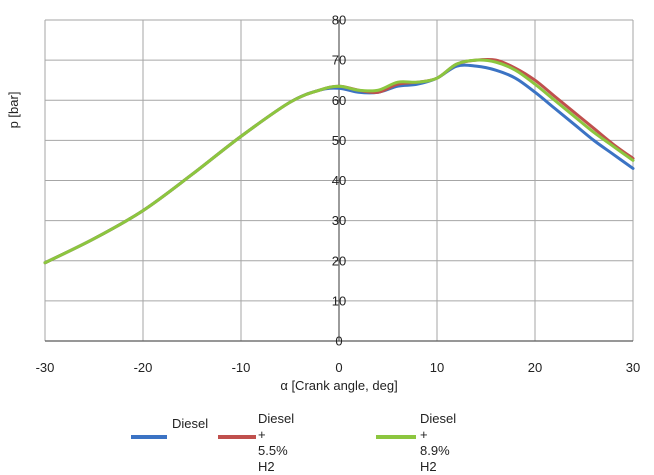  What do you see at coordinates (190, 423) in the screenshot?
I see `legend-label: Diesel` at bounding box center [190, 423].